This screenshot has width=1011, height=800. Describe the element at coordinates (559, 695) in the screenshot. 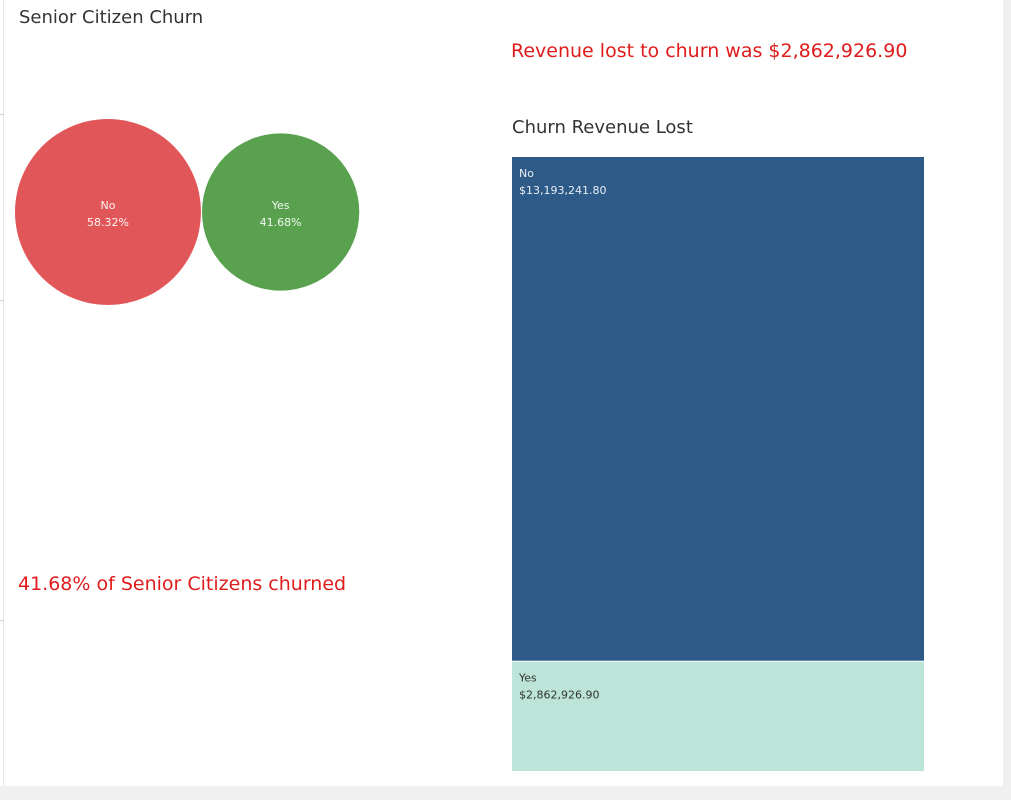

I see `treemap-value-yes: $2,862,926.90` at that location.